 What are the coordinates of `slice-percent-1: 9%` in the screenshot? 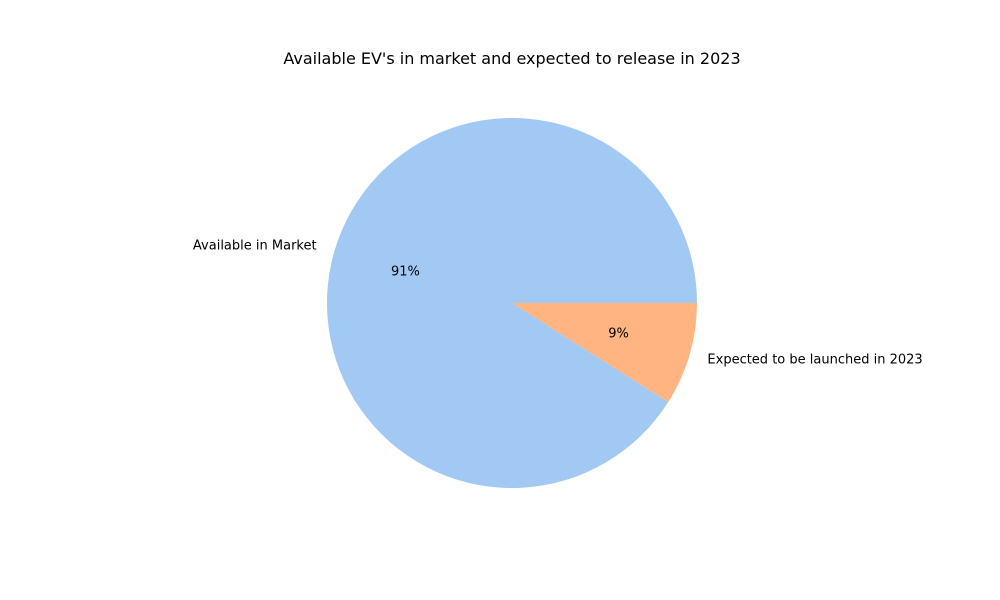 It's located at (618, 333).